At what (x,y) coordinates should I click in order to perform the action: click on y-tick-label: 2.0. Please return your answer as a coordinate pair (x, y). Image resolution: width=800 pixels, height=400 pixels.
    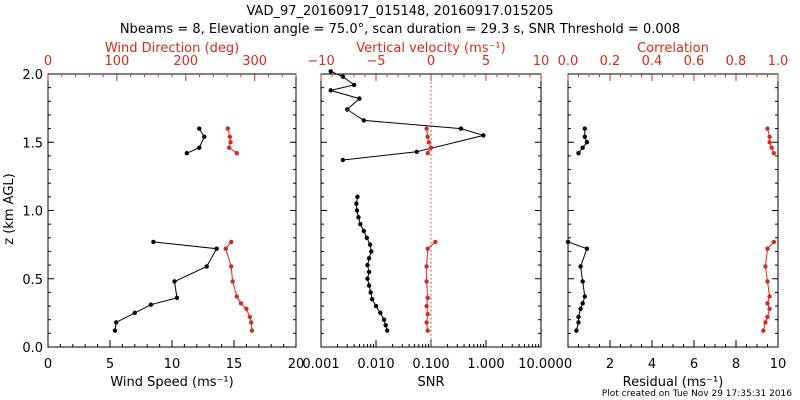
    Looking at the image, I should click on (32, 75).